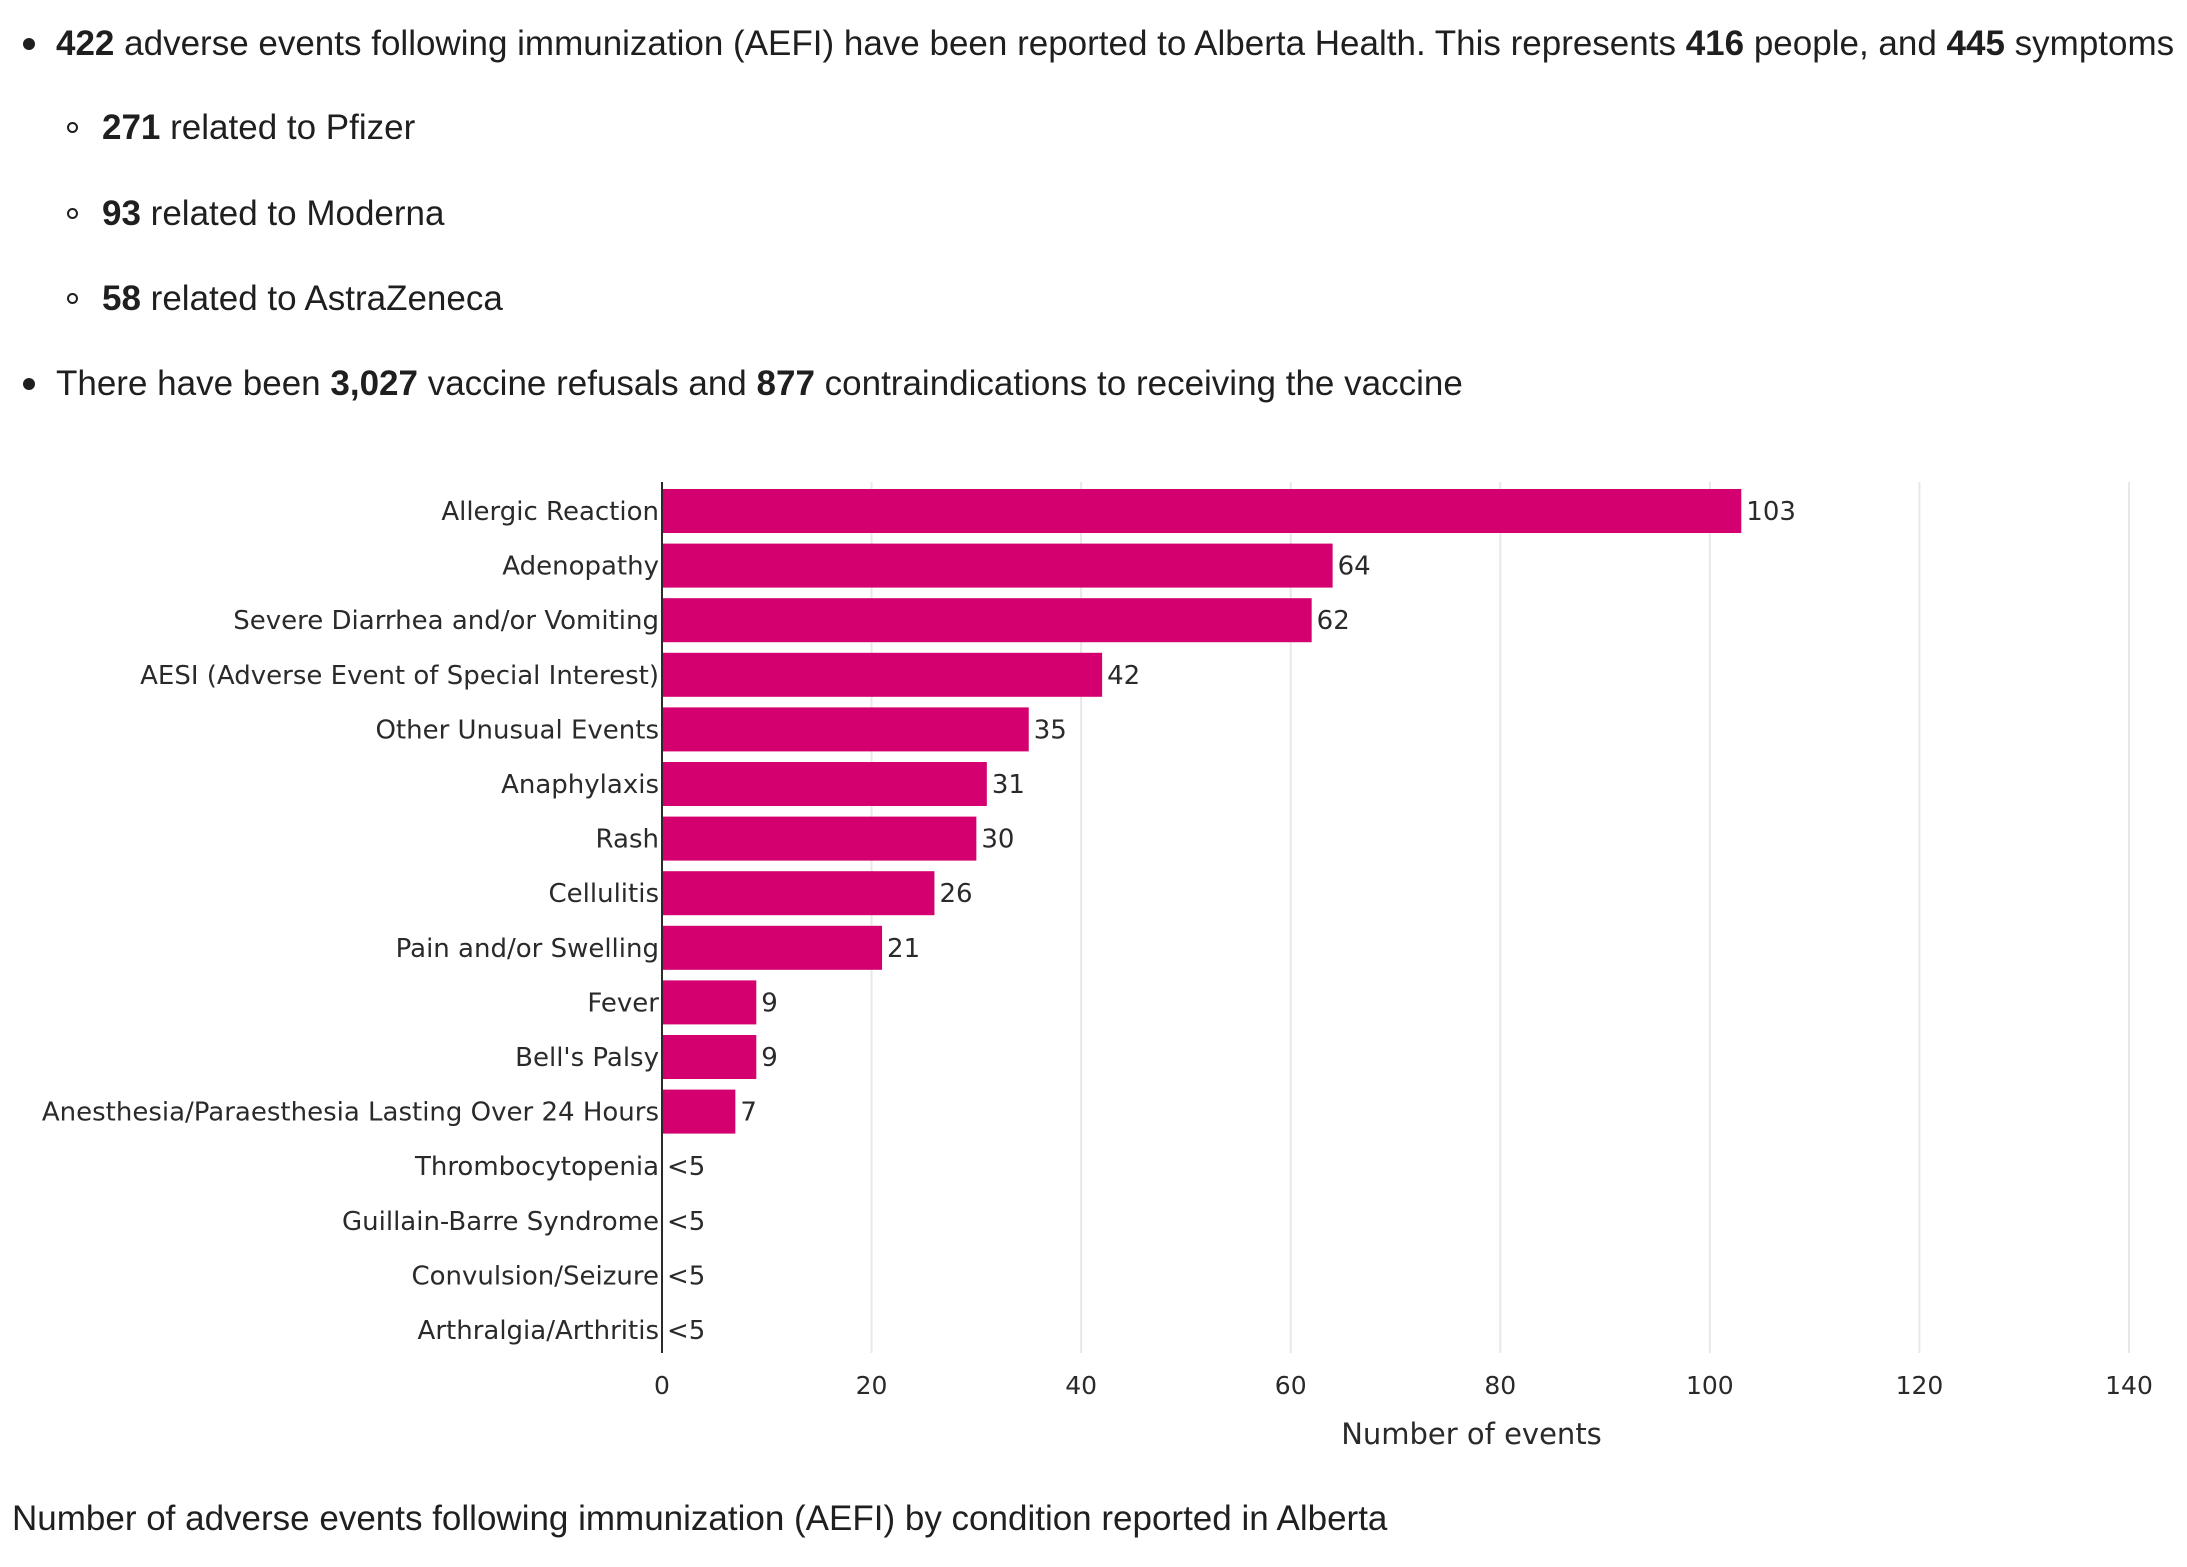 The height and width of the screenshot is (1567, 2187). I want to click on category-label: Anaphylaxis, so click(580, 785).